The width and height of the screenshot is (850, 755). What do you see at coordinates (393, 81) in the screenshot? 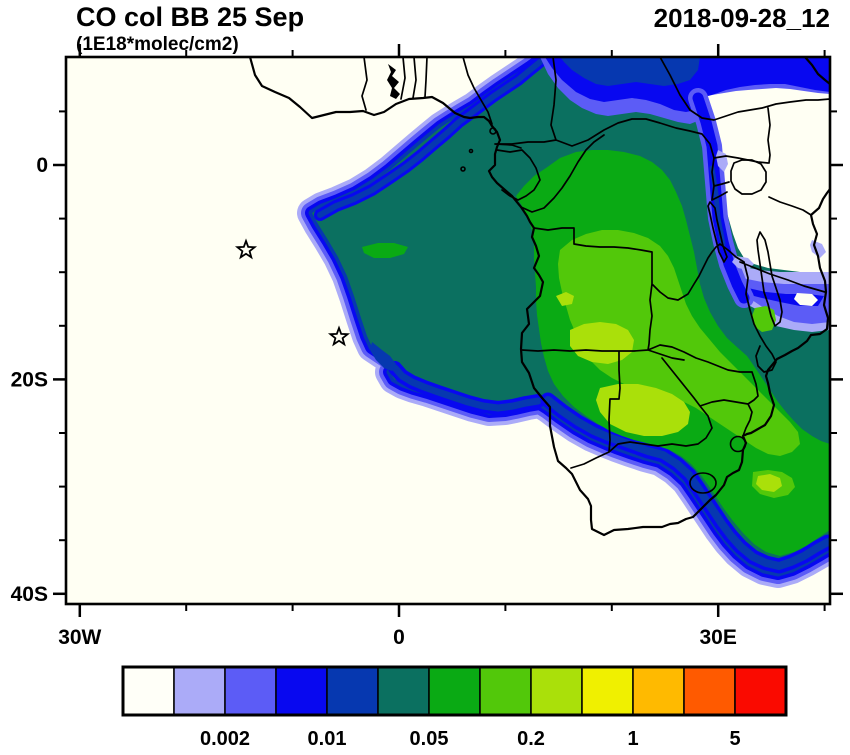
I see `lake-volta` at bounding box center [393, 81].